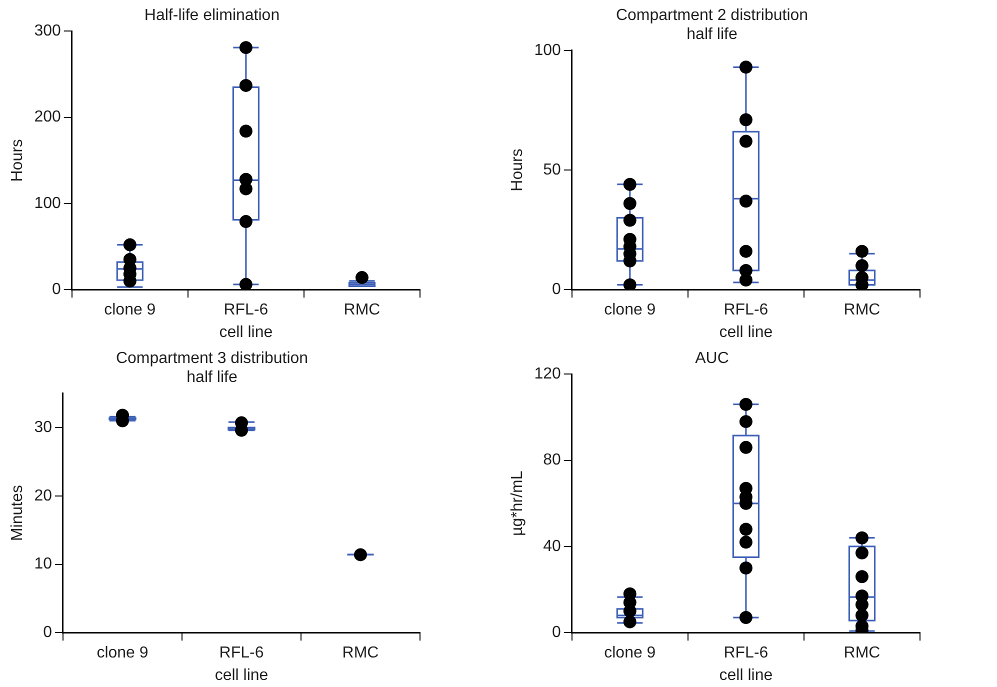 The image size is (997, 687). What do you see at coordinates (517, 503) in the screenshot?
I see `y-axis-title: µg*hr/mL` at bounding box center [517, 503].